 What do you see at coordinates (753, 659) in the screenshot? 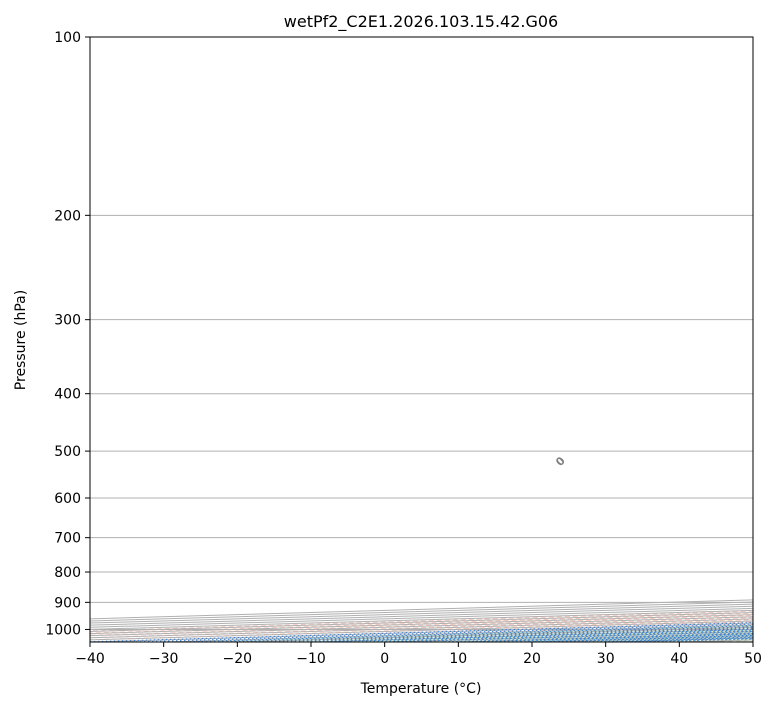
I see `x-tick-label: 50` at bounding box center [753, 659].